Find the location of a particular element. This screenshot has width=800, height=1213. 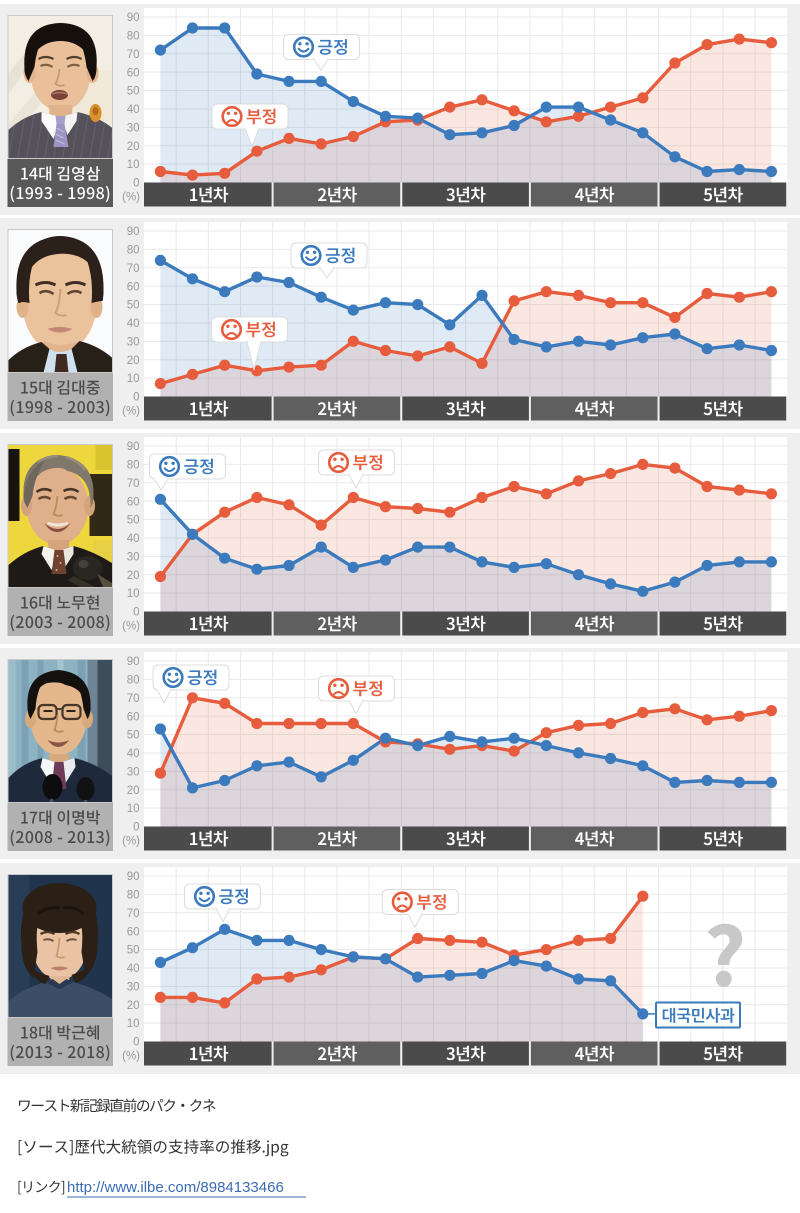

svg-text: http://www.ilbe.com/8984133466 is located at coordinates (175, 1187).